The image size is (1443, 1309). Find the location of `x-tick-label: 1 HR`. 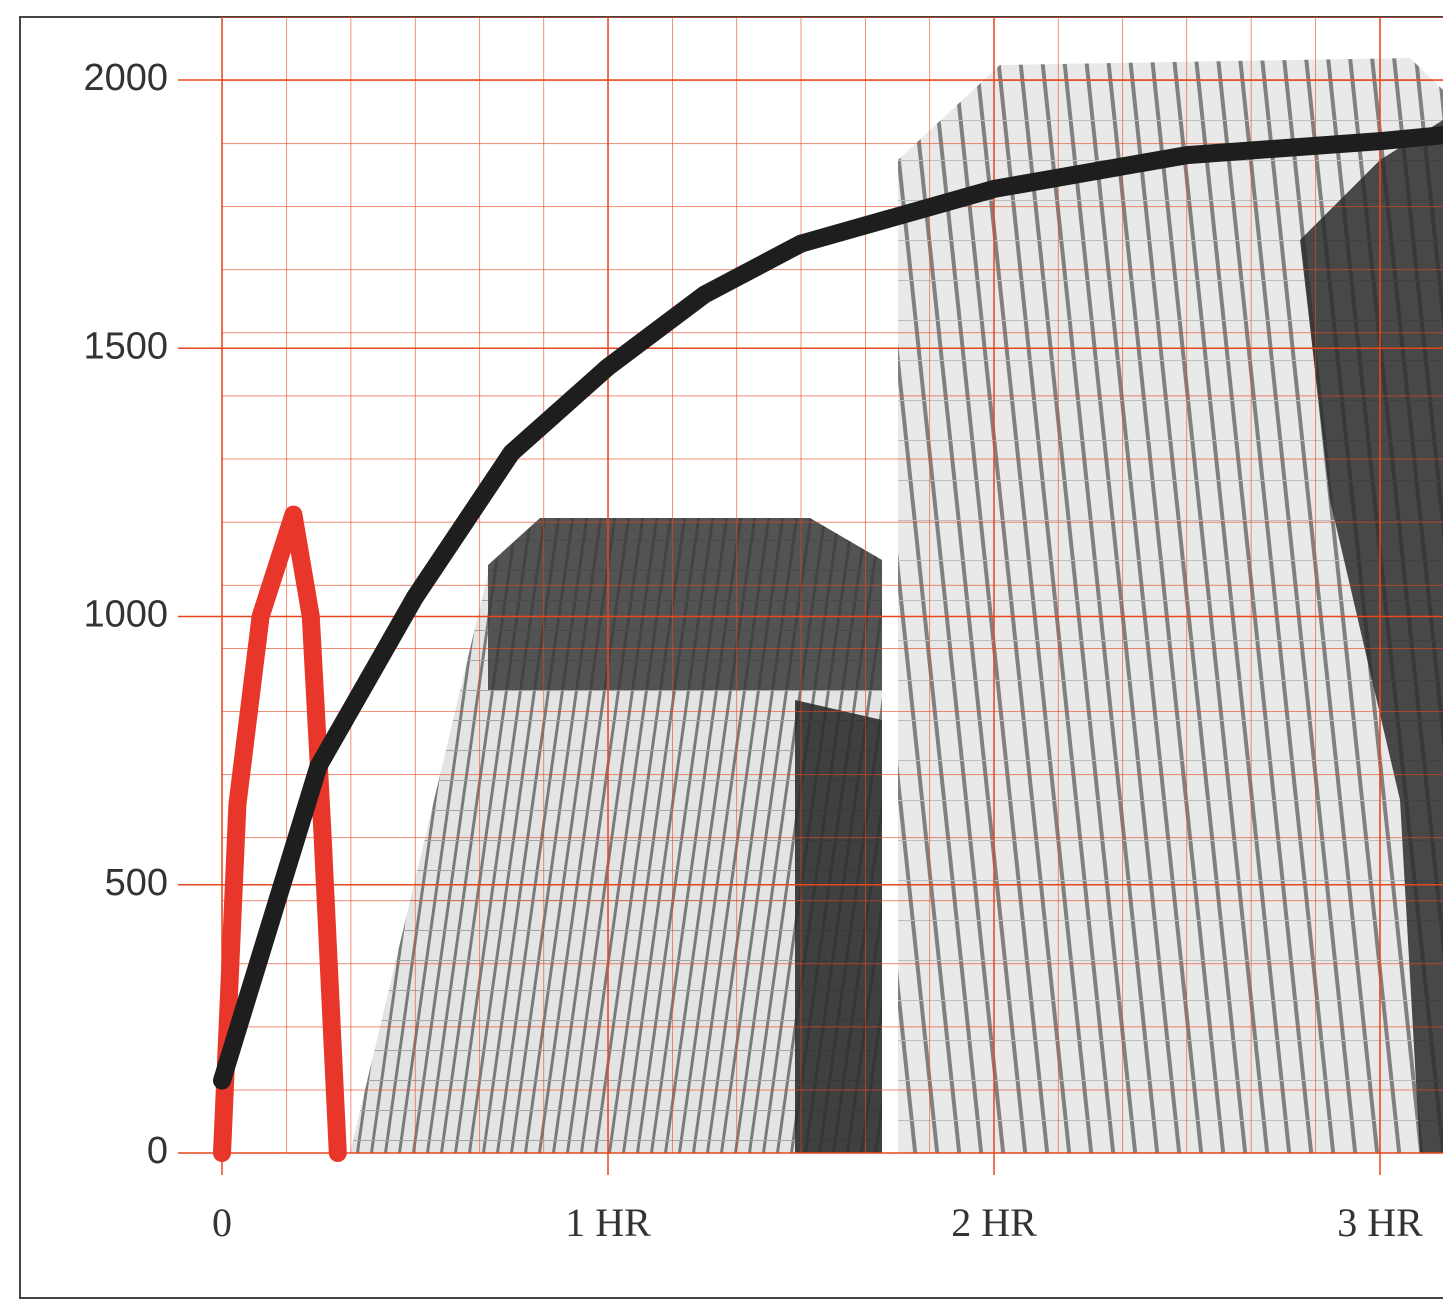

x-tick-label: 1 HR is located at coordinates (608, 1222).